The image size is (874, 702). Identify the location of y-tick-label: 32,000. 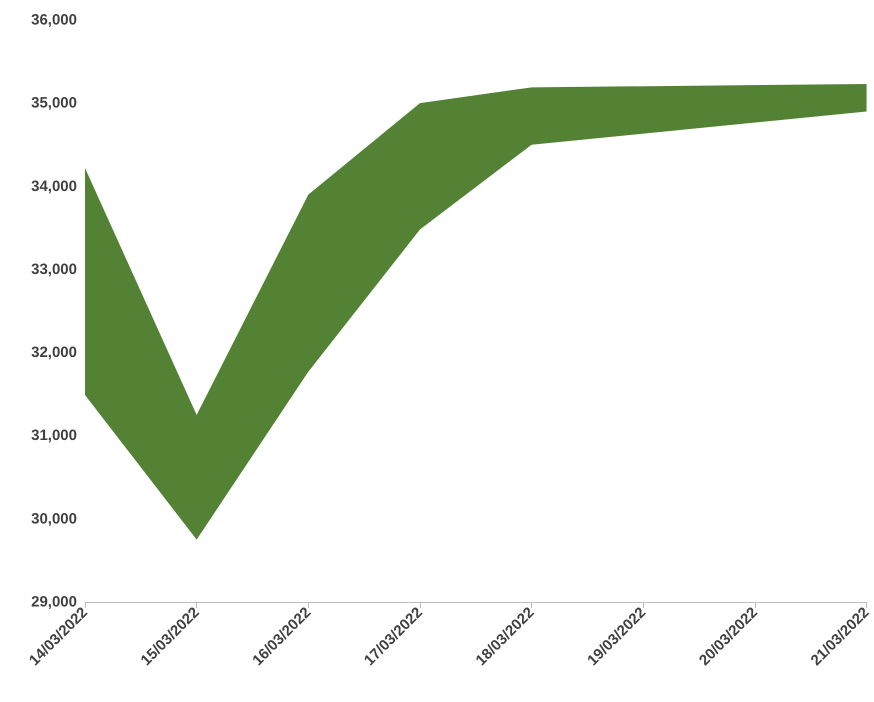
(54, 353).